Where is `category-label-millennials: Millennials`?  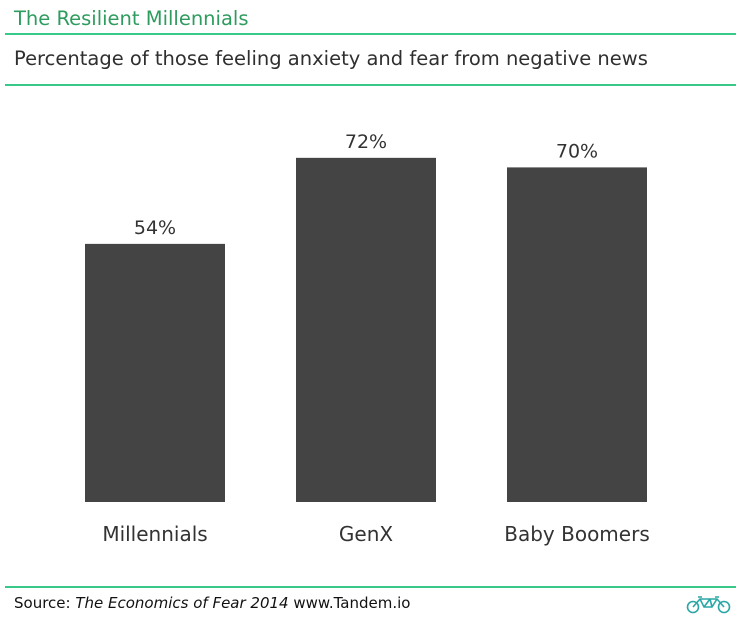
category-label-millennials: Millennials is located at coordinates (154, 534).